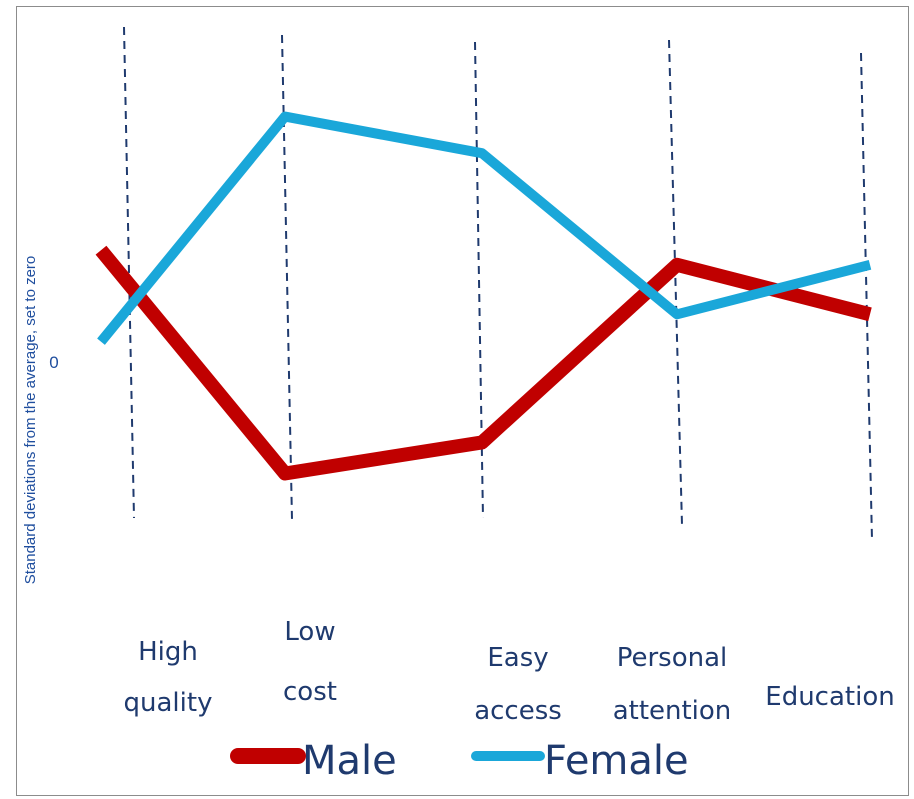 The height and width of the screenshot is (799, 914). I want to click on category-label-1: Low cost, so click(310, 662).